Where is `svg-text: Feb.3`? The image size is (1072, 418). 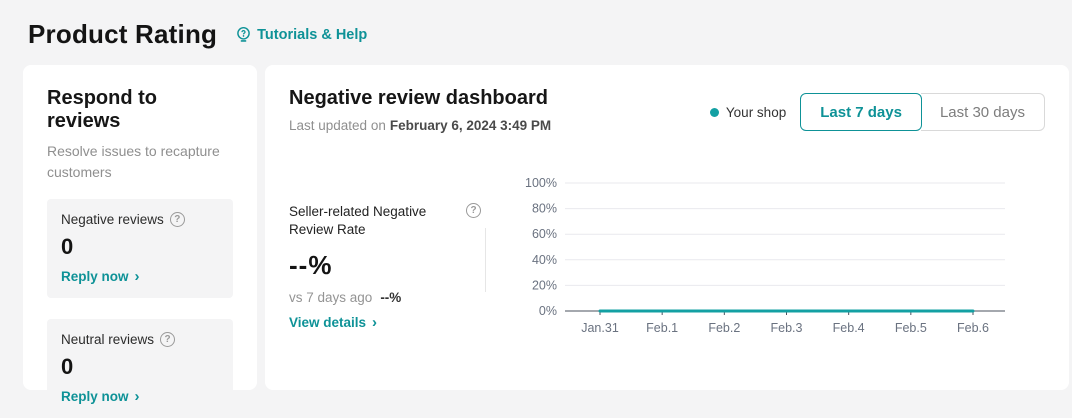
svg-text: Feb.3 is located at coordinates (787, 328).